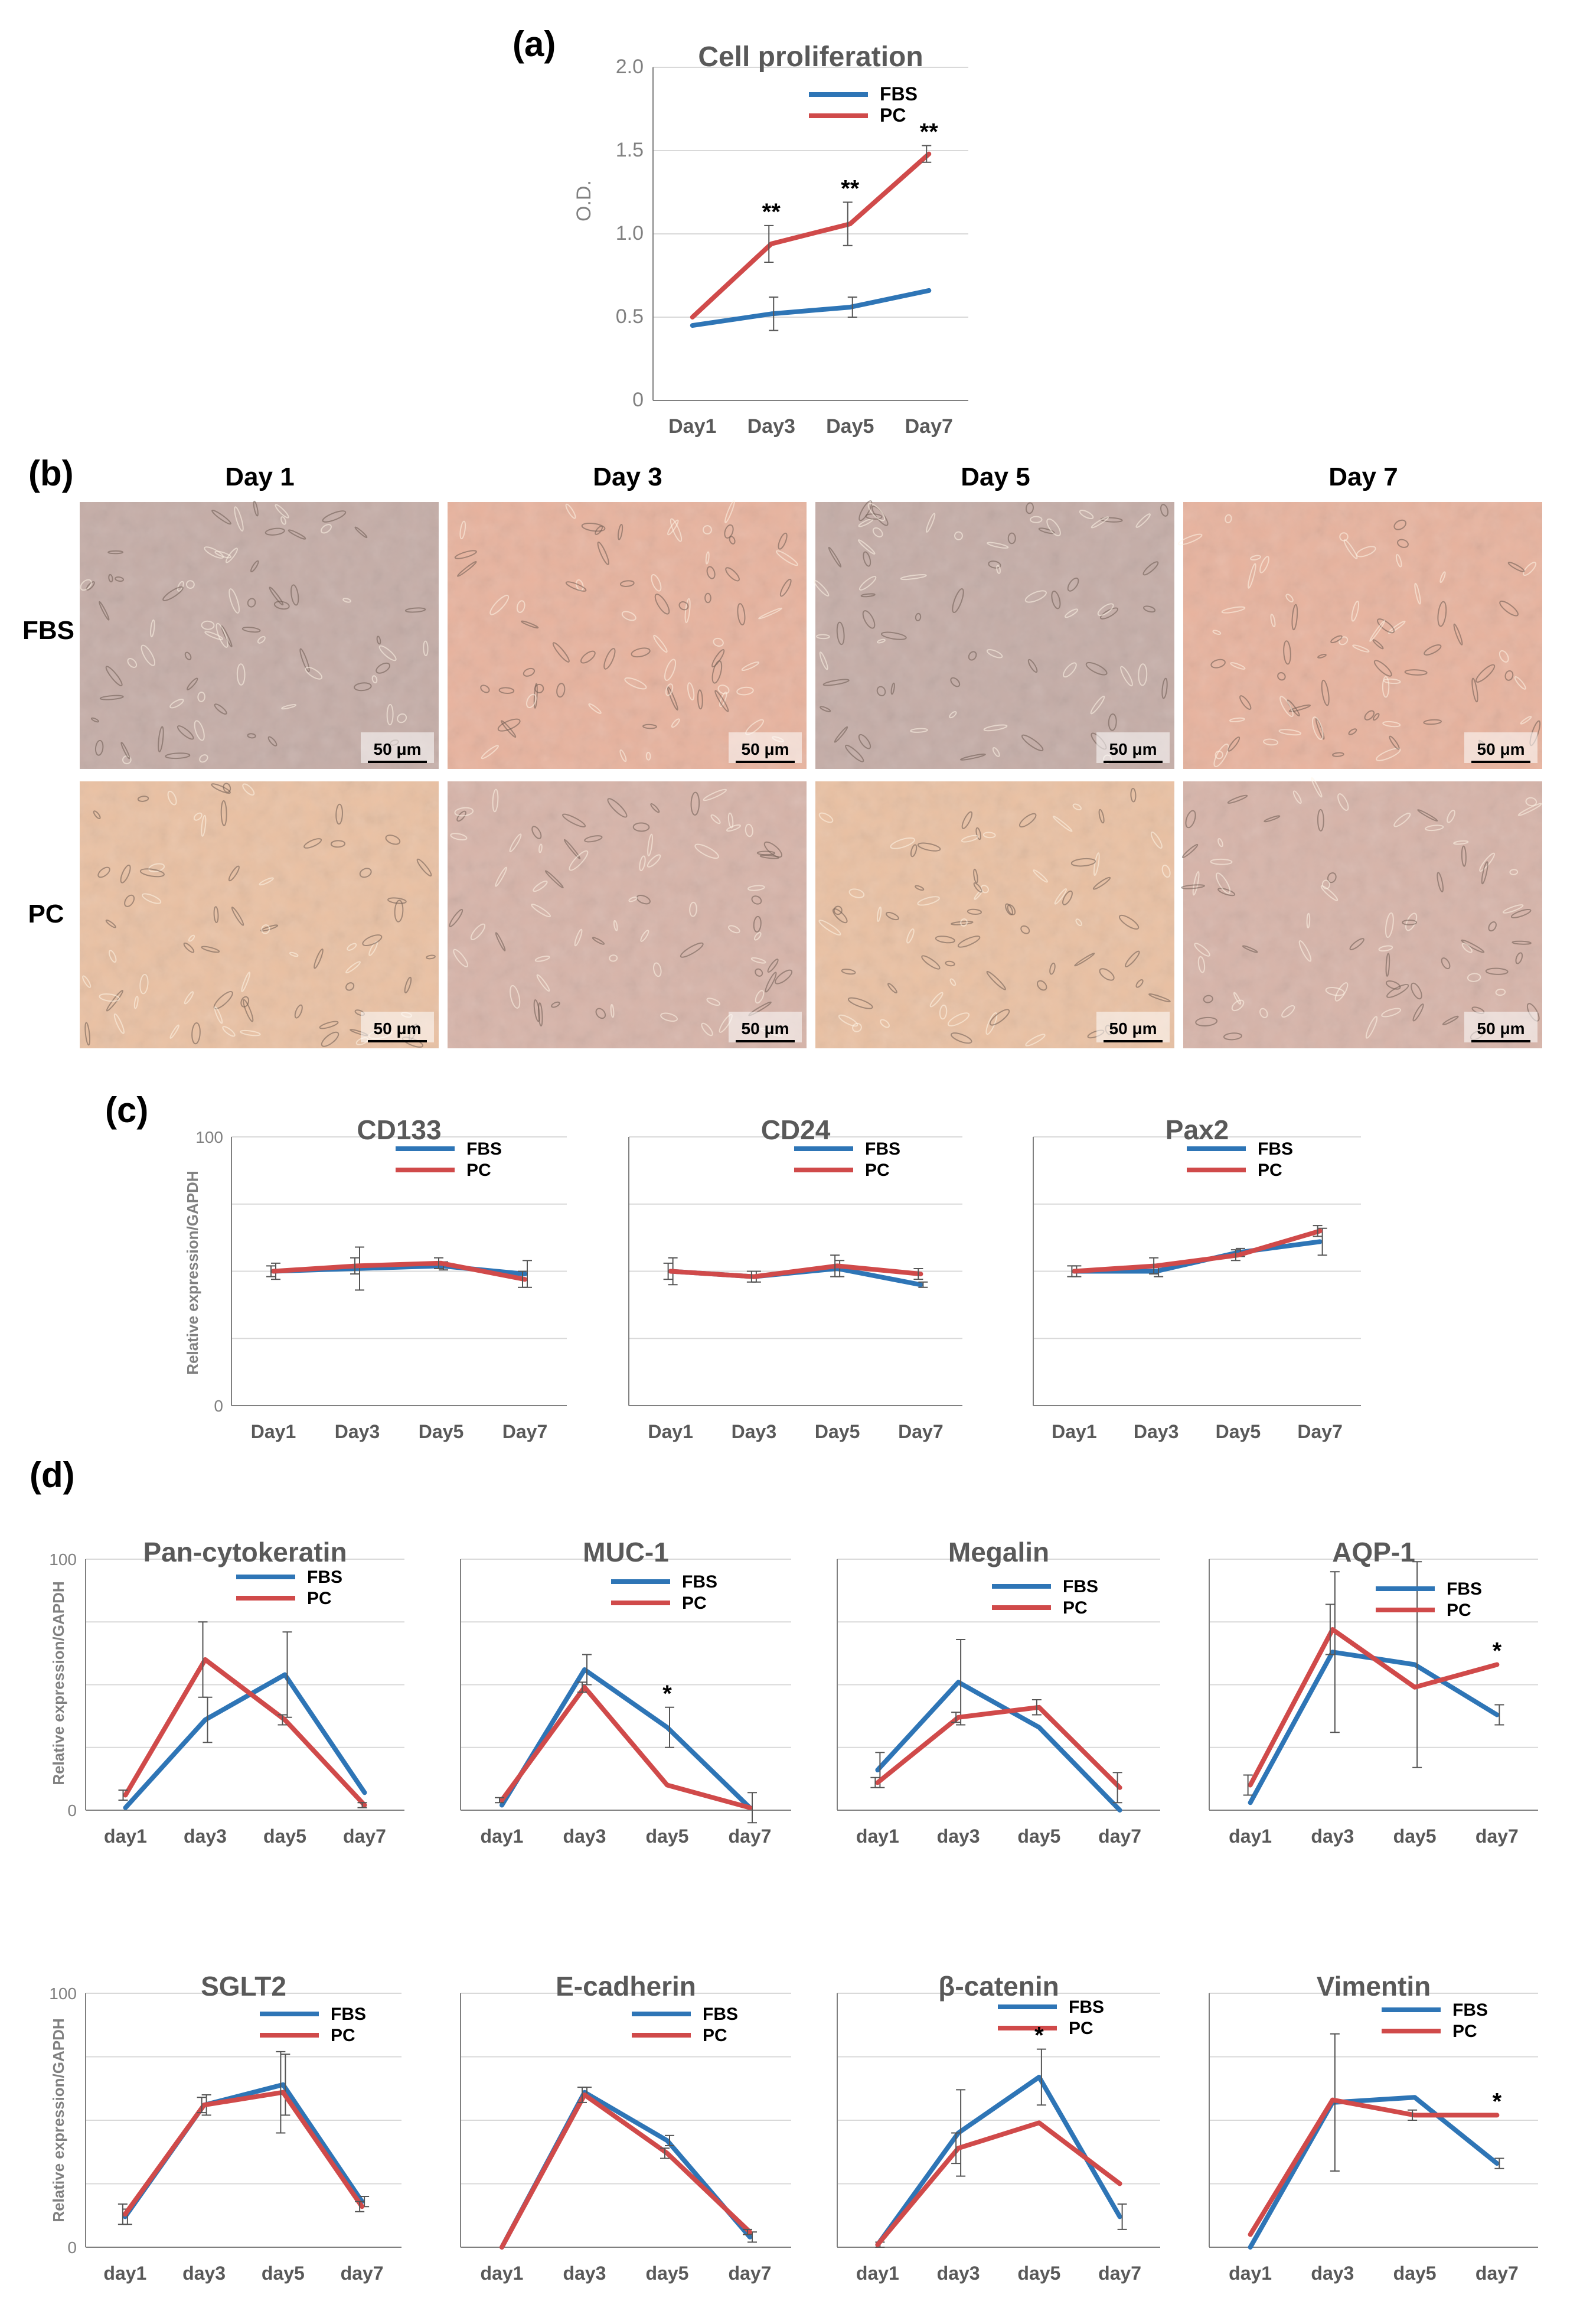 This screenshot has width=1580, height=2324. What do you see at coordinates (72, 2248) in the screenshot?
I see `y-tick-label: 0` at bounding box center [72, 2248].